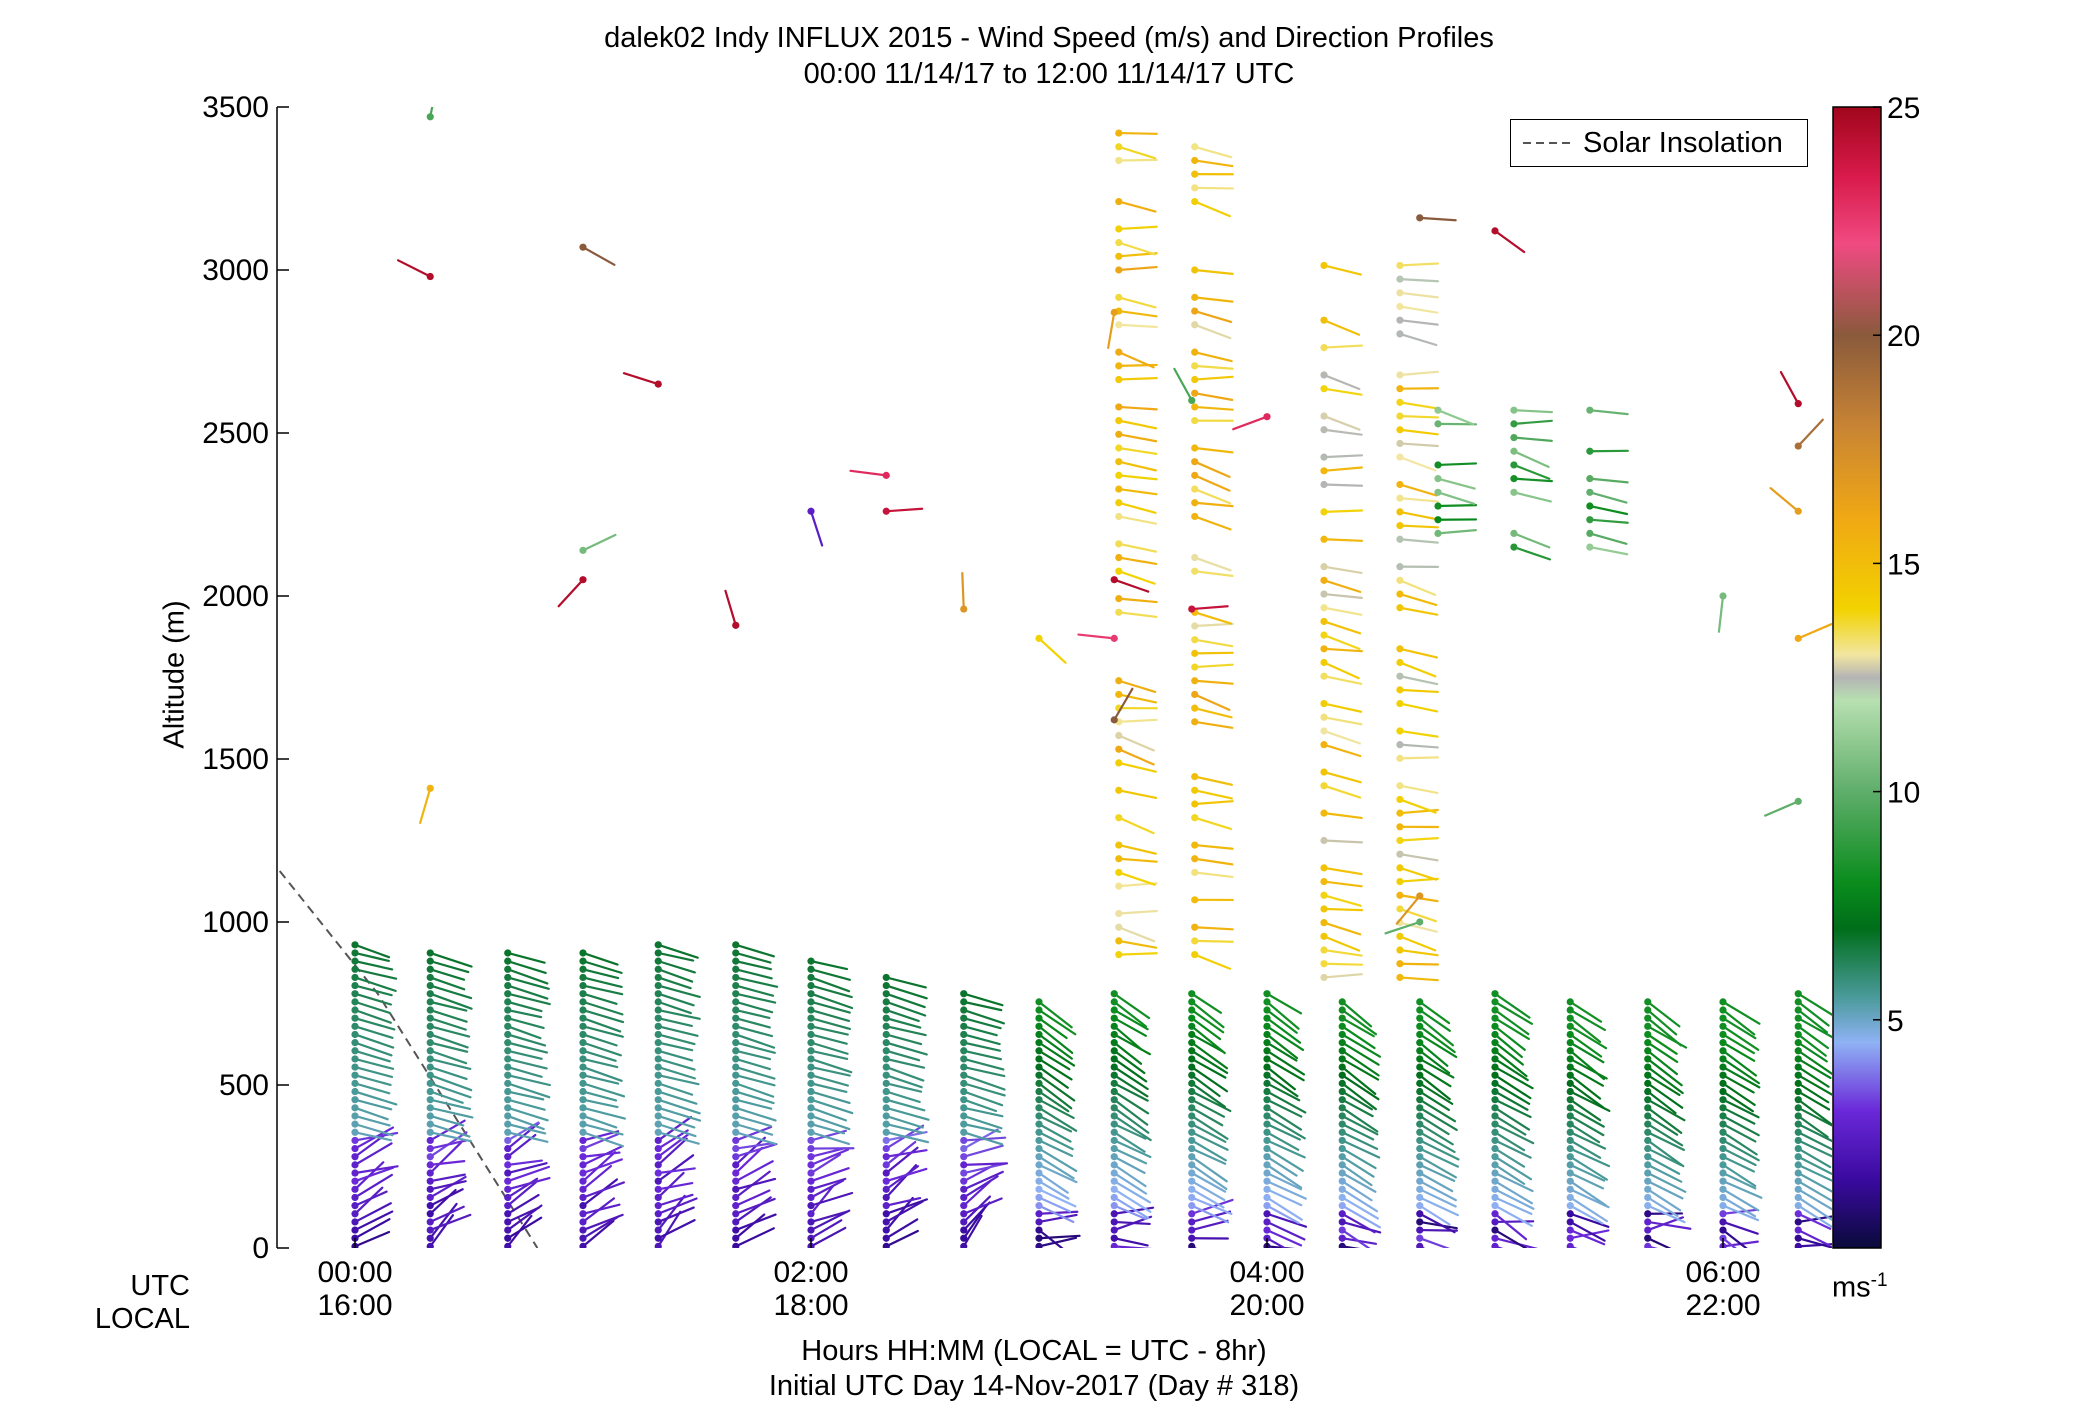 The image size is (2098, 1425). What do you see at coordinates (1968, 1046) in the screenshot?
I see `barb-bl-21-655-shaft` at bounding box center [1968, 1046].